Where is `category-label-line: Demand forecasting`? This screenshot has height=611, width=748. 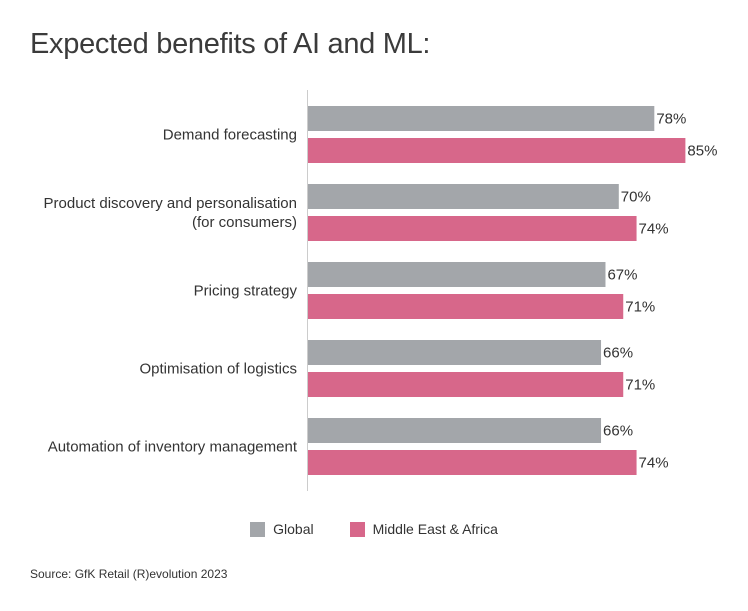 category-label-line: Demand forecasting is located at coordinates (230, 135).